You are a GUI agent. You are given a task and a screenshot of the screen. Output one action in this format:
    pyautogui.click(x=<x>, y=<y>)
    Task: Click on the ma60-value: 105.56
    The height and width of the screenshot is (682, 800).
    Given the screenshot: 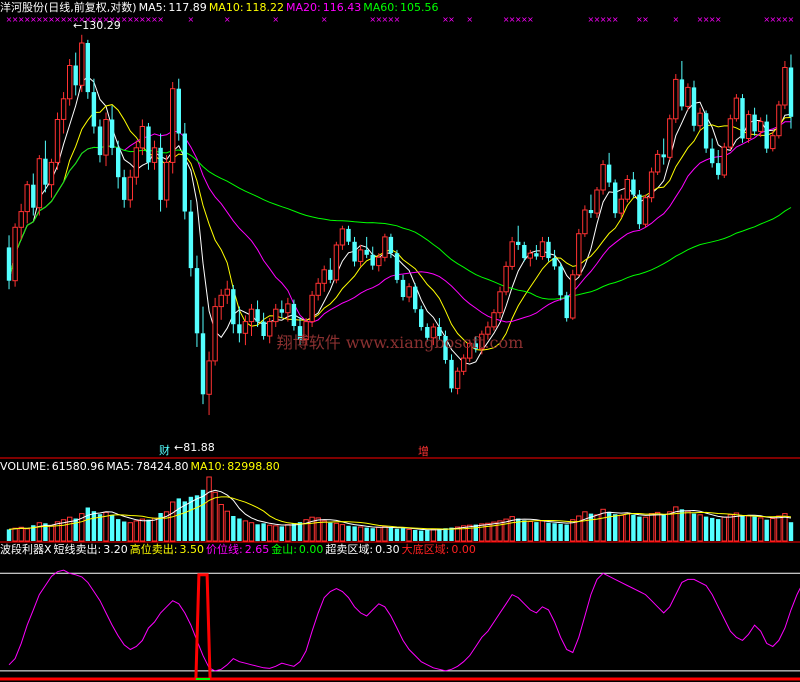 What is the action you would take?
    pyautogui.click(x=419, y=7)
    